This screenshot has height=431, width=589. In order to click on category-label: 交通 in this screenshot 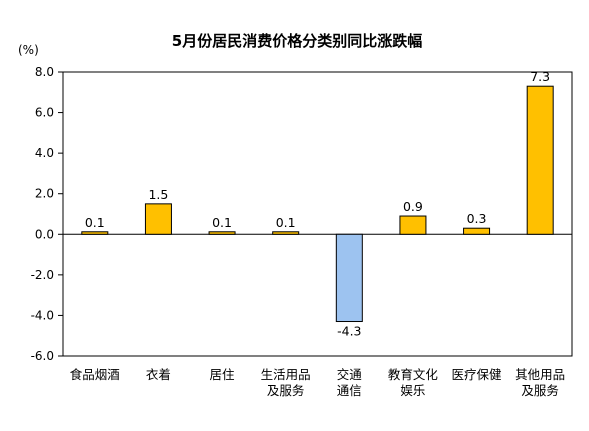, I will do `click(350, 374)`.